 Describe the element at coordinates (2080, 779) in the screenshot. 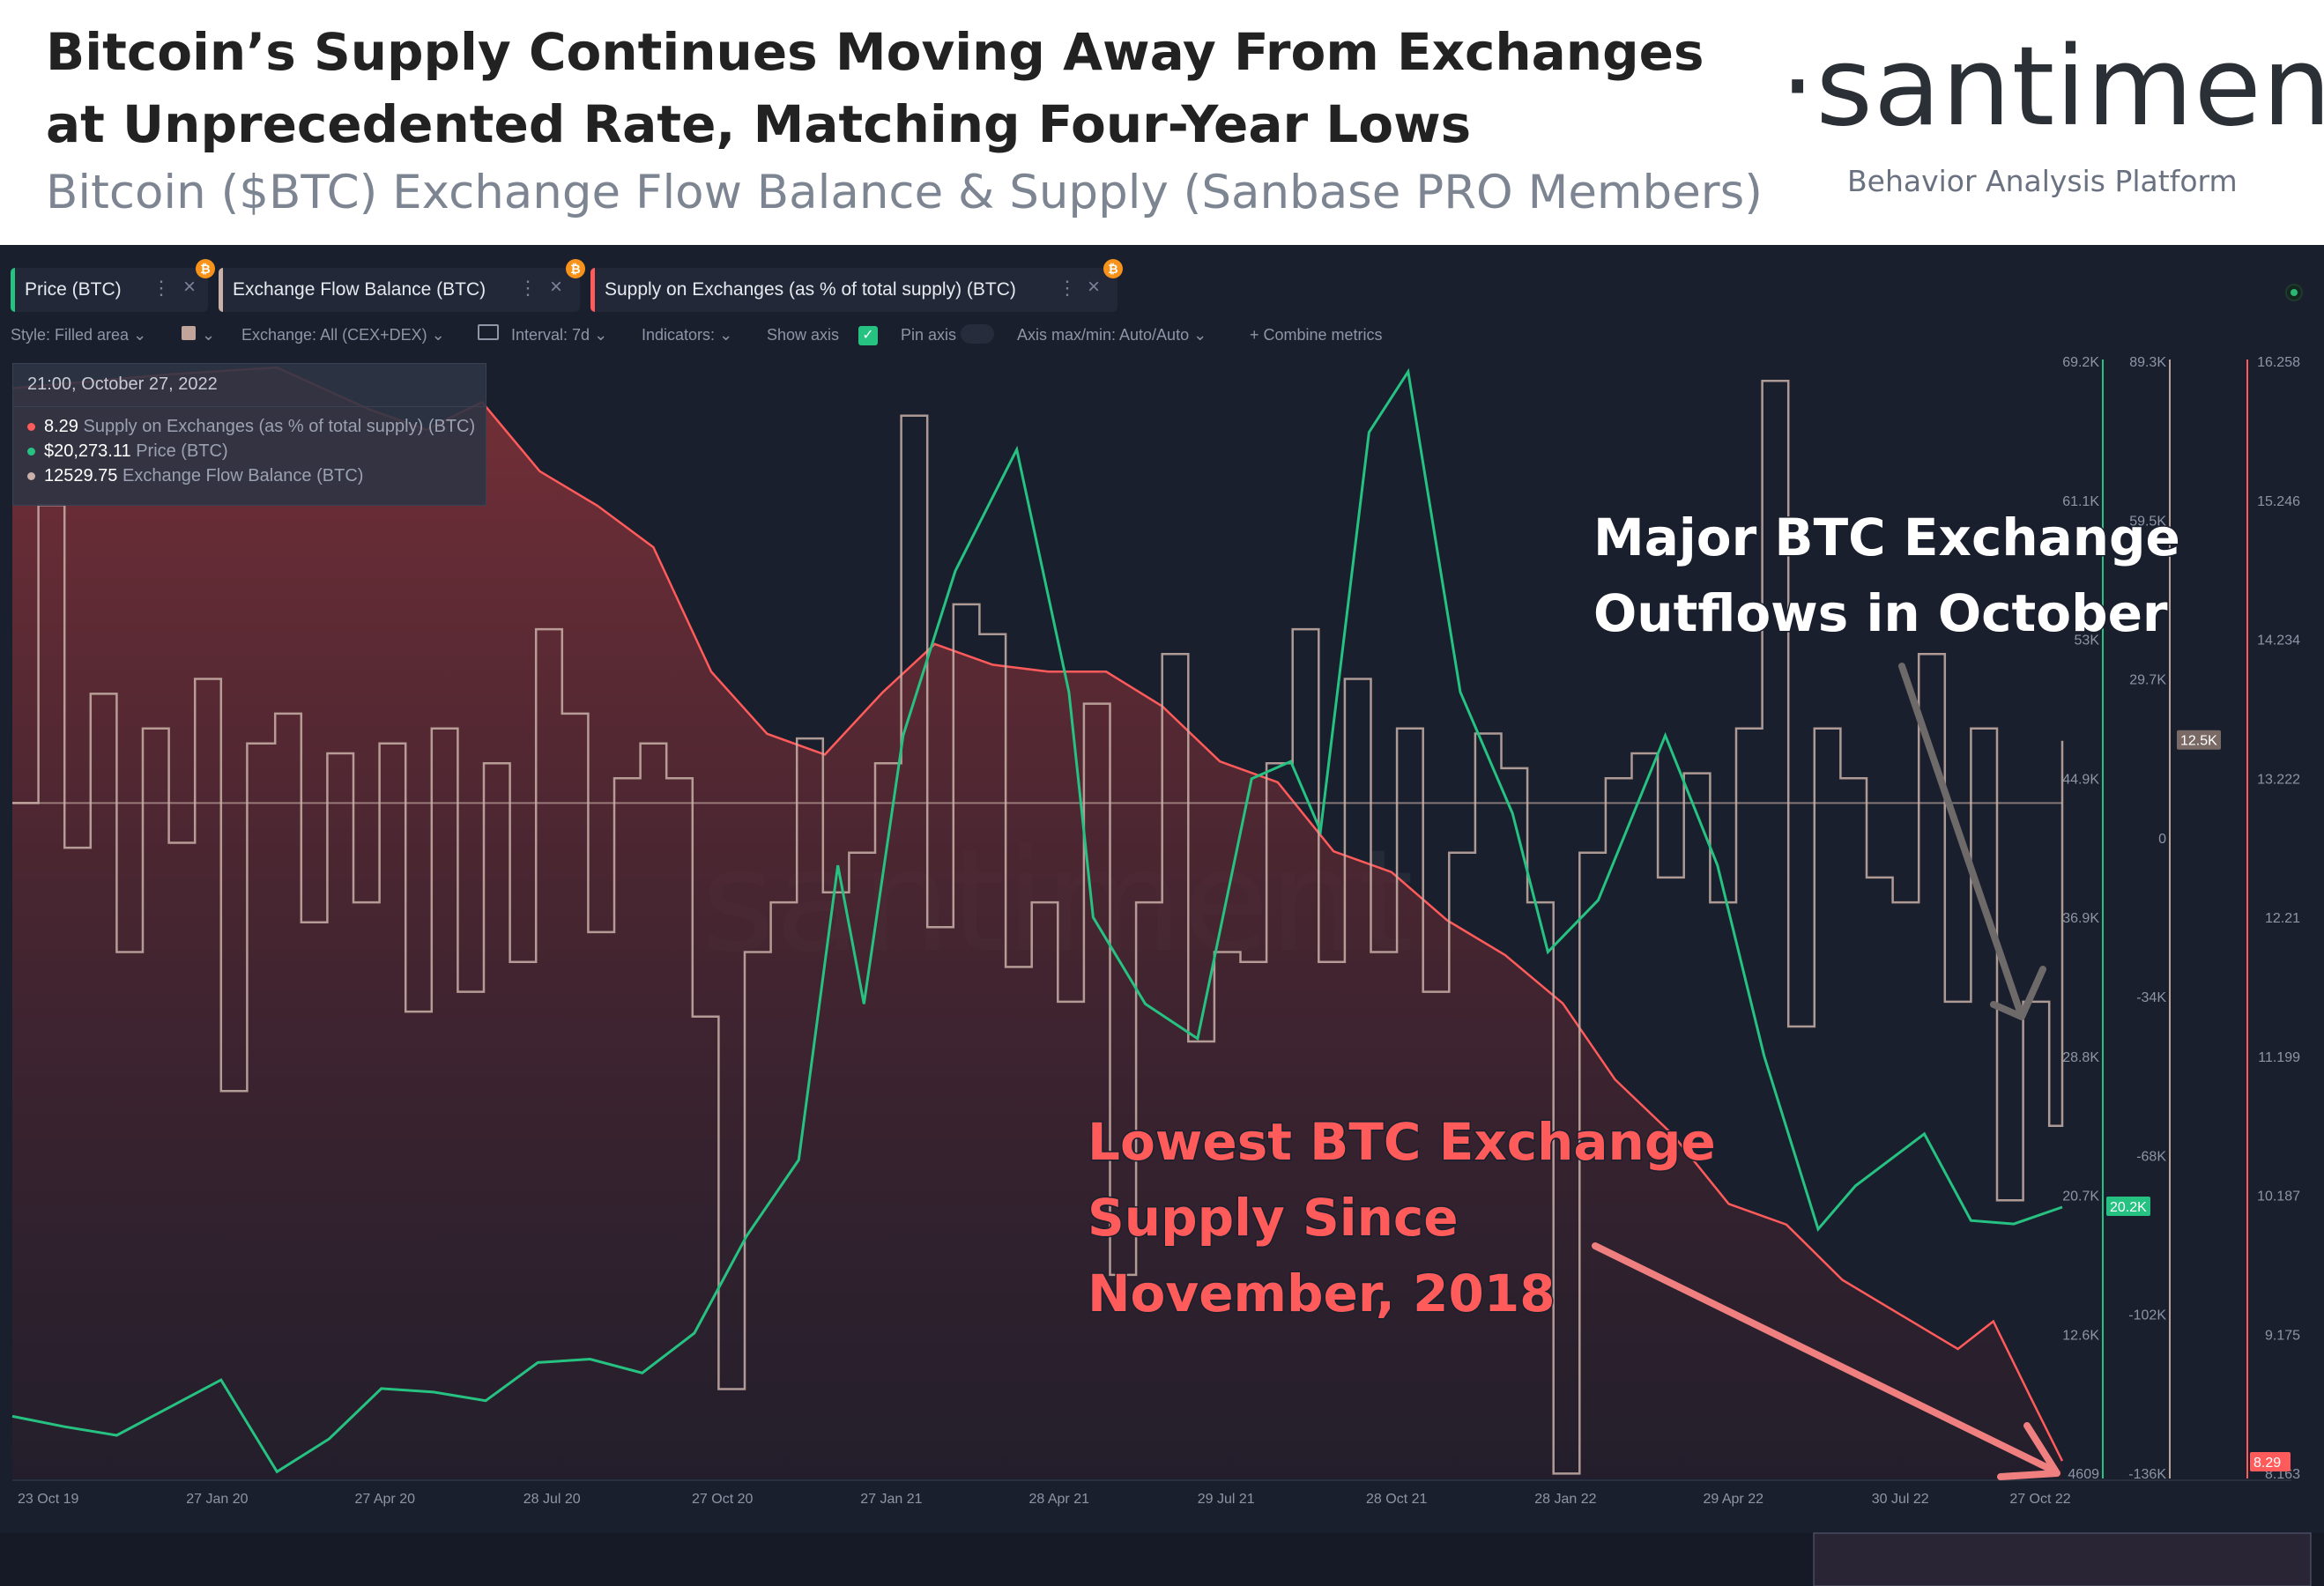

I see `price-axis-tick: 44.9K` at that location.